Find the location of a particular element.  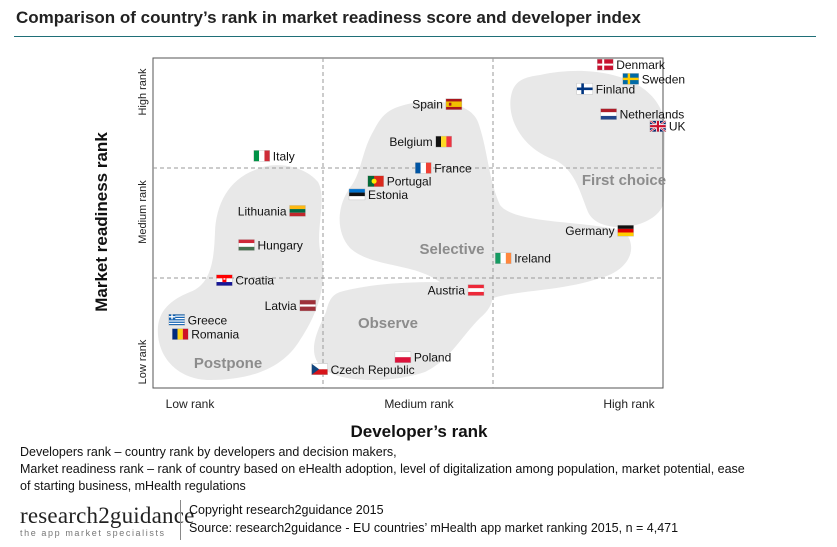

flag-sweden-icon is located at coordinates (630, 79).